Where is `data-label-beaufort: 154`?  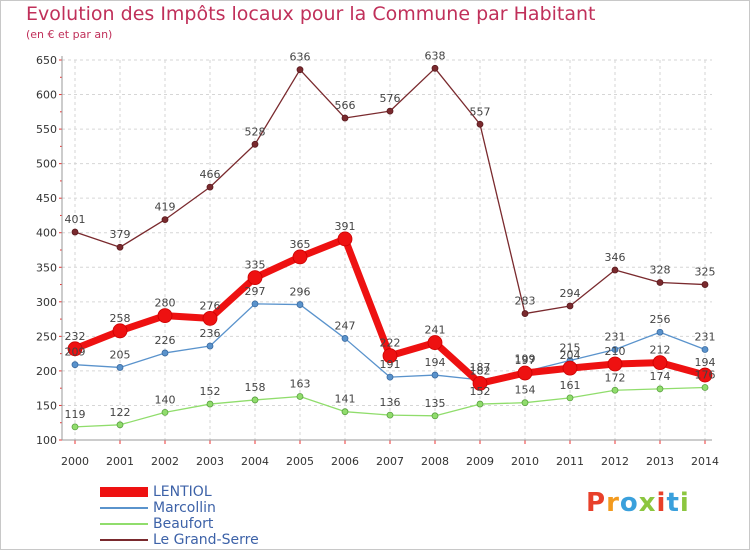 data-label-beaufort: 154 is located at coordinates (525, 390).